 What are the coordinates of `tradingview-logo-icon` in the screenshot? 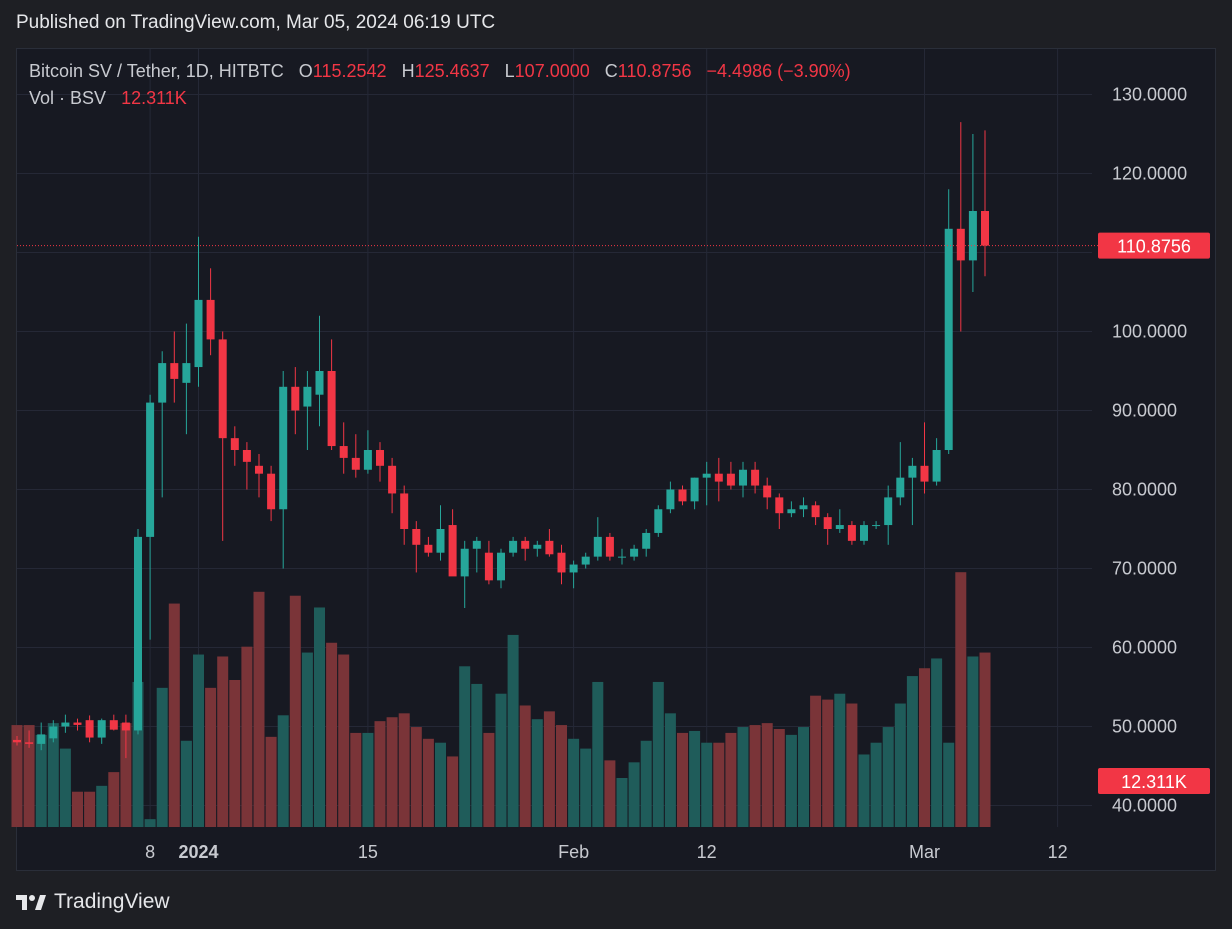 It's located at (31, 902).